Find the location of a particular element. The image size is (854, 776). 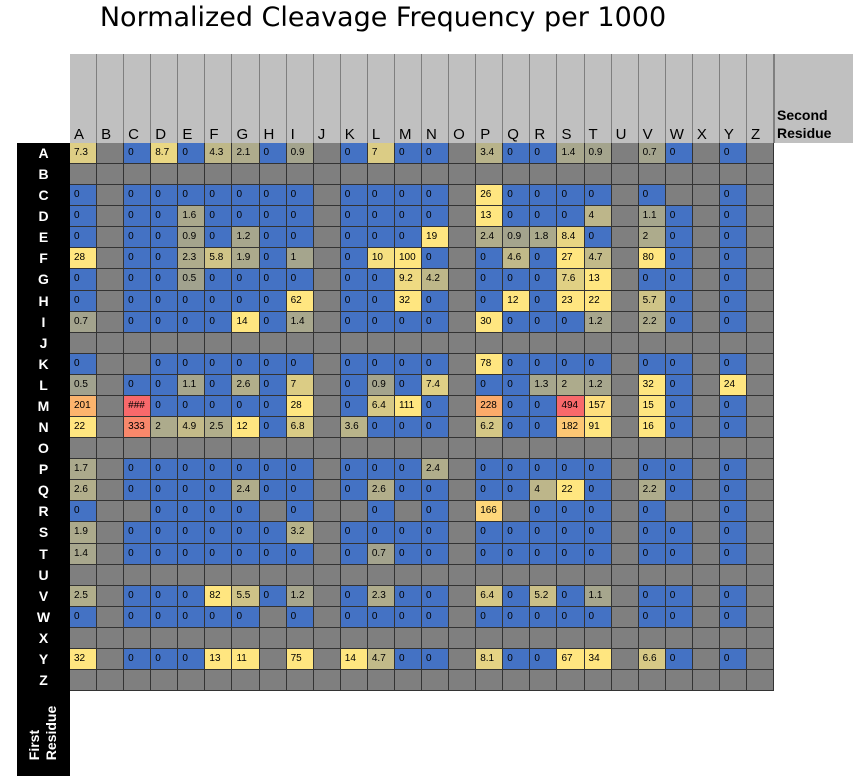

heatmap-cell: 2.4 is located at coordinates (490, 238).